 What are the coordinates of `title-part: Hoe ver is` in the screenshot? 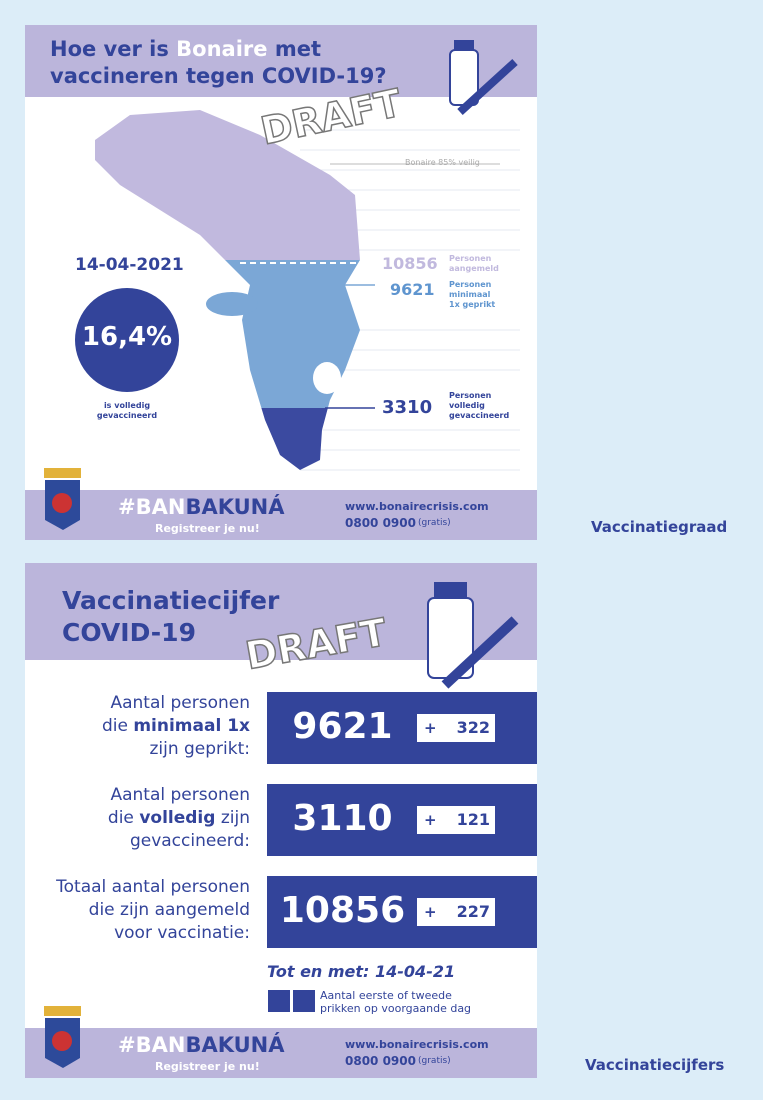 It's located at (109, 49).